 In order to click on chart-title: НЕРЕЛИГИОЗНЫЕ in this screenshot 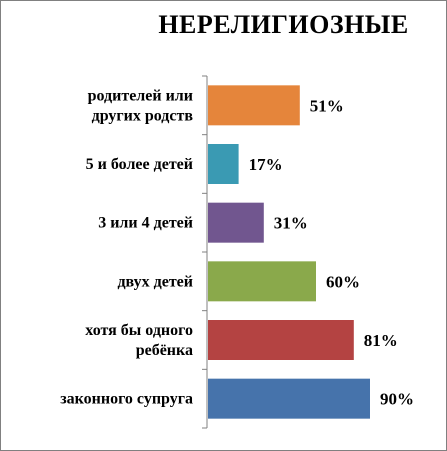, I will do `click(283, 24)`.